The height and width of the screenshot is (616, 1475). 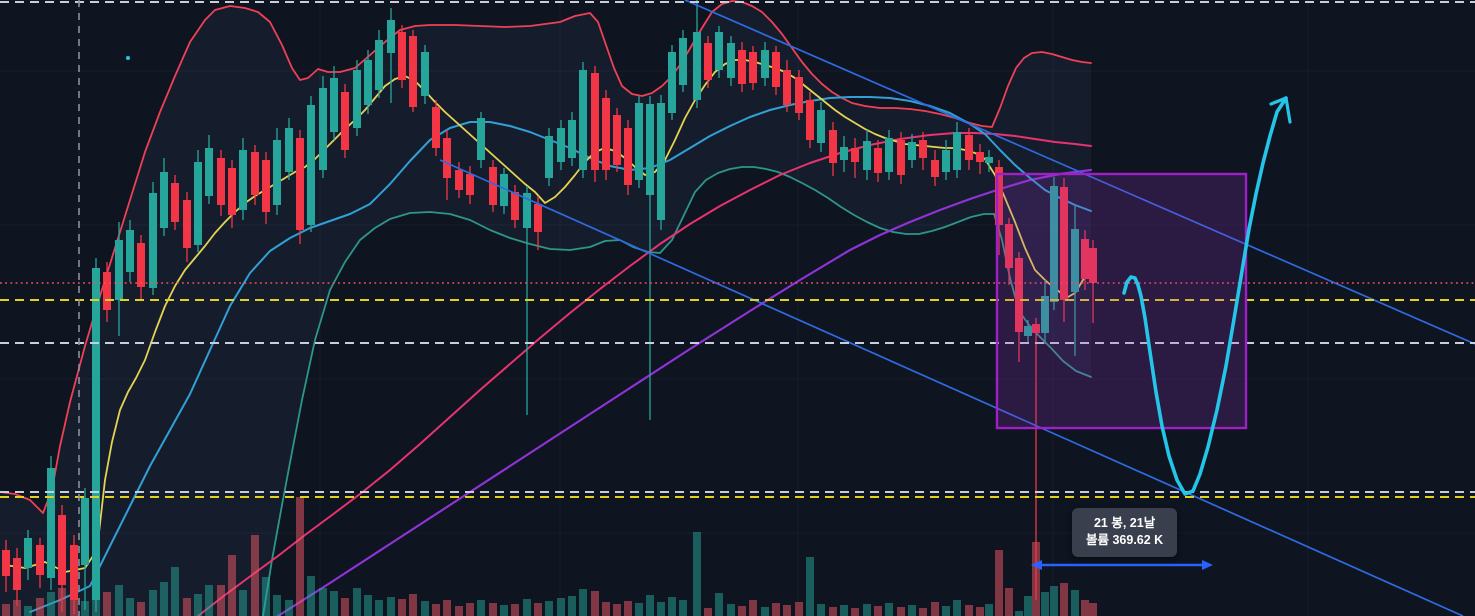 What do you see at coordinates (1125, 540) in the screenshot?
I see `tooltip-volume: 볼륨 369.62 K` at bounding box center [1125, 540].